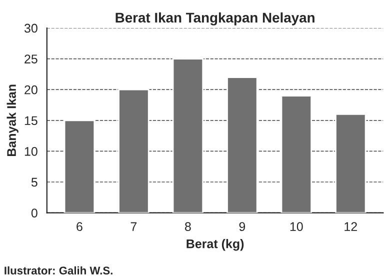  What do you see at coordinates (215, 19) in the screenshot?
I see `chart-title: Berat Ikan Tangkapan Nelayan` at bounding box center [215, 19].